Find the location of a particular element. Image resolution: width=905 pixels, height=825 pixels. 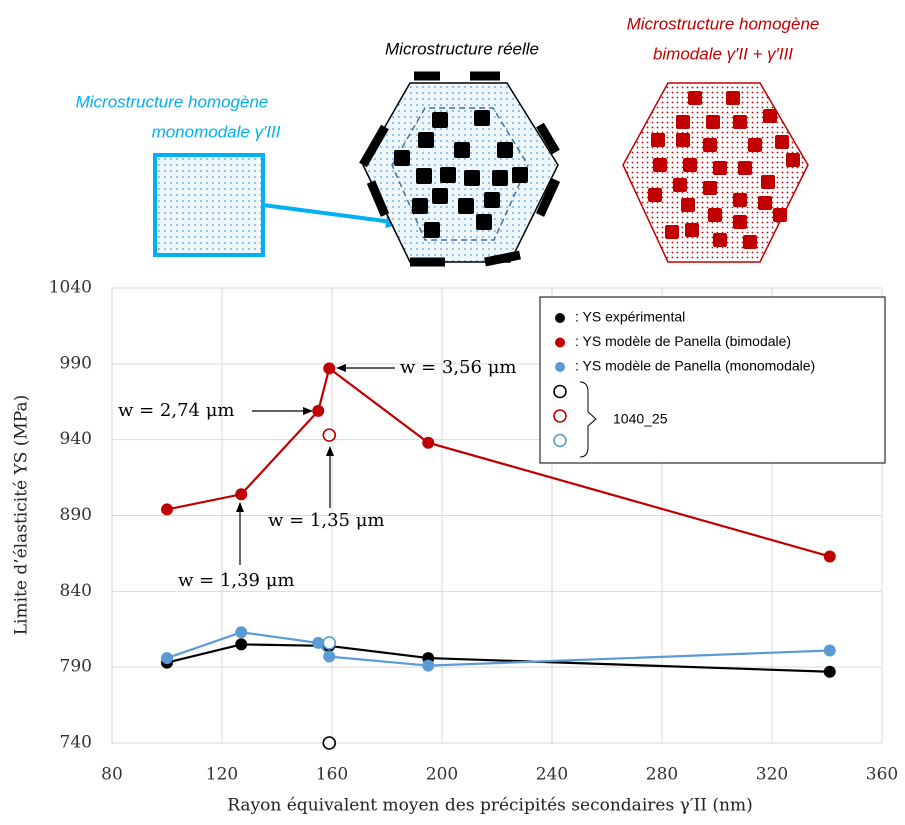

legend-label: : YS expérimental is located at coordinates (630, 317).